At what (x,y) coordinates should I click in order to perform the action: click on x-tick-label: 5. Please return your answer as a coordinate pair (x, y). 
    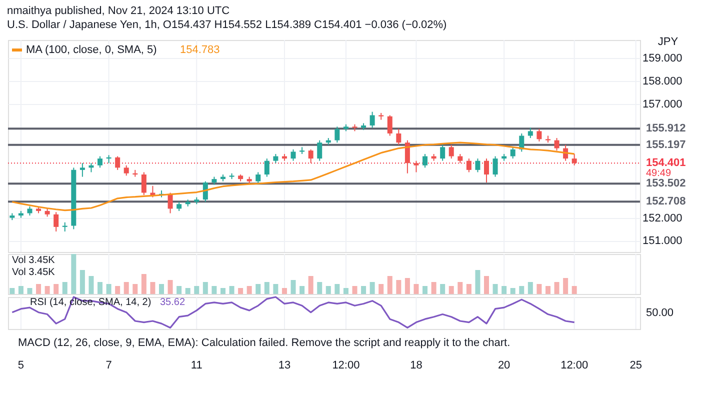
    Looking at the image, I should click on (21, 366).